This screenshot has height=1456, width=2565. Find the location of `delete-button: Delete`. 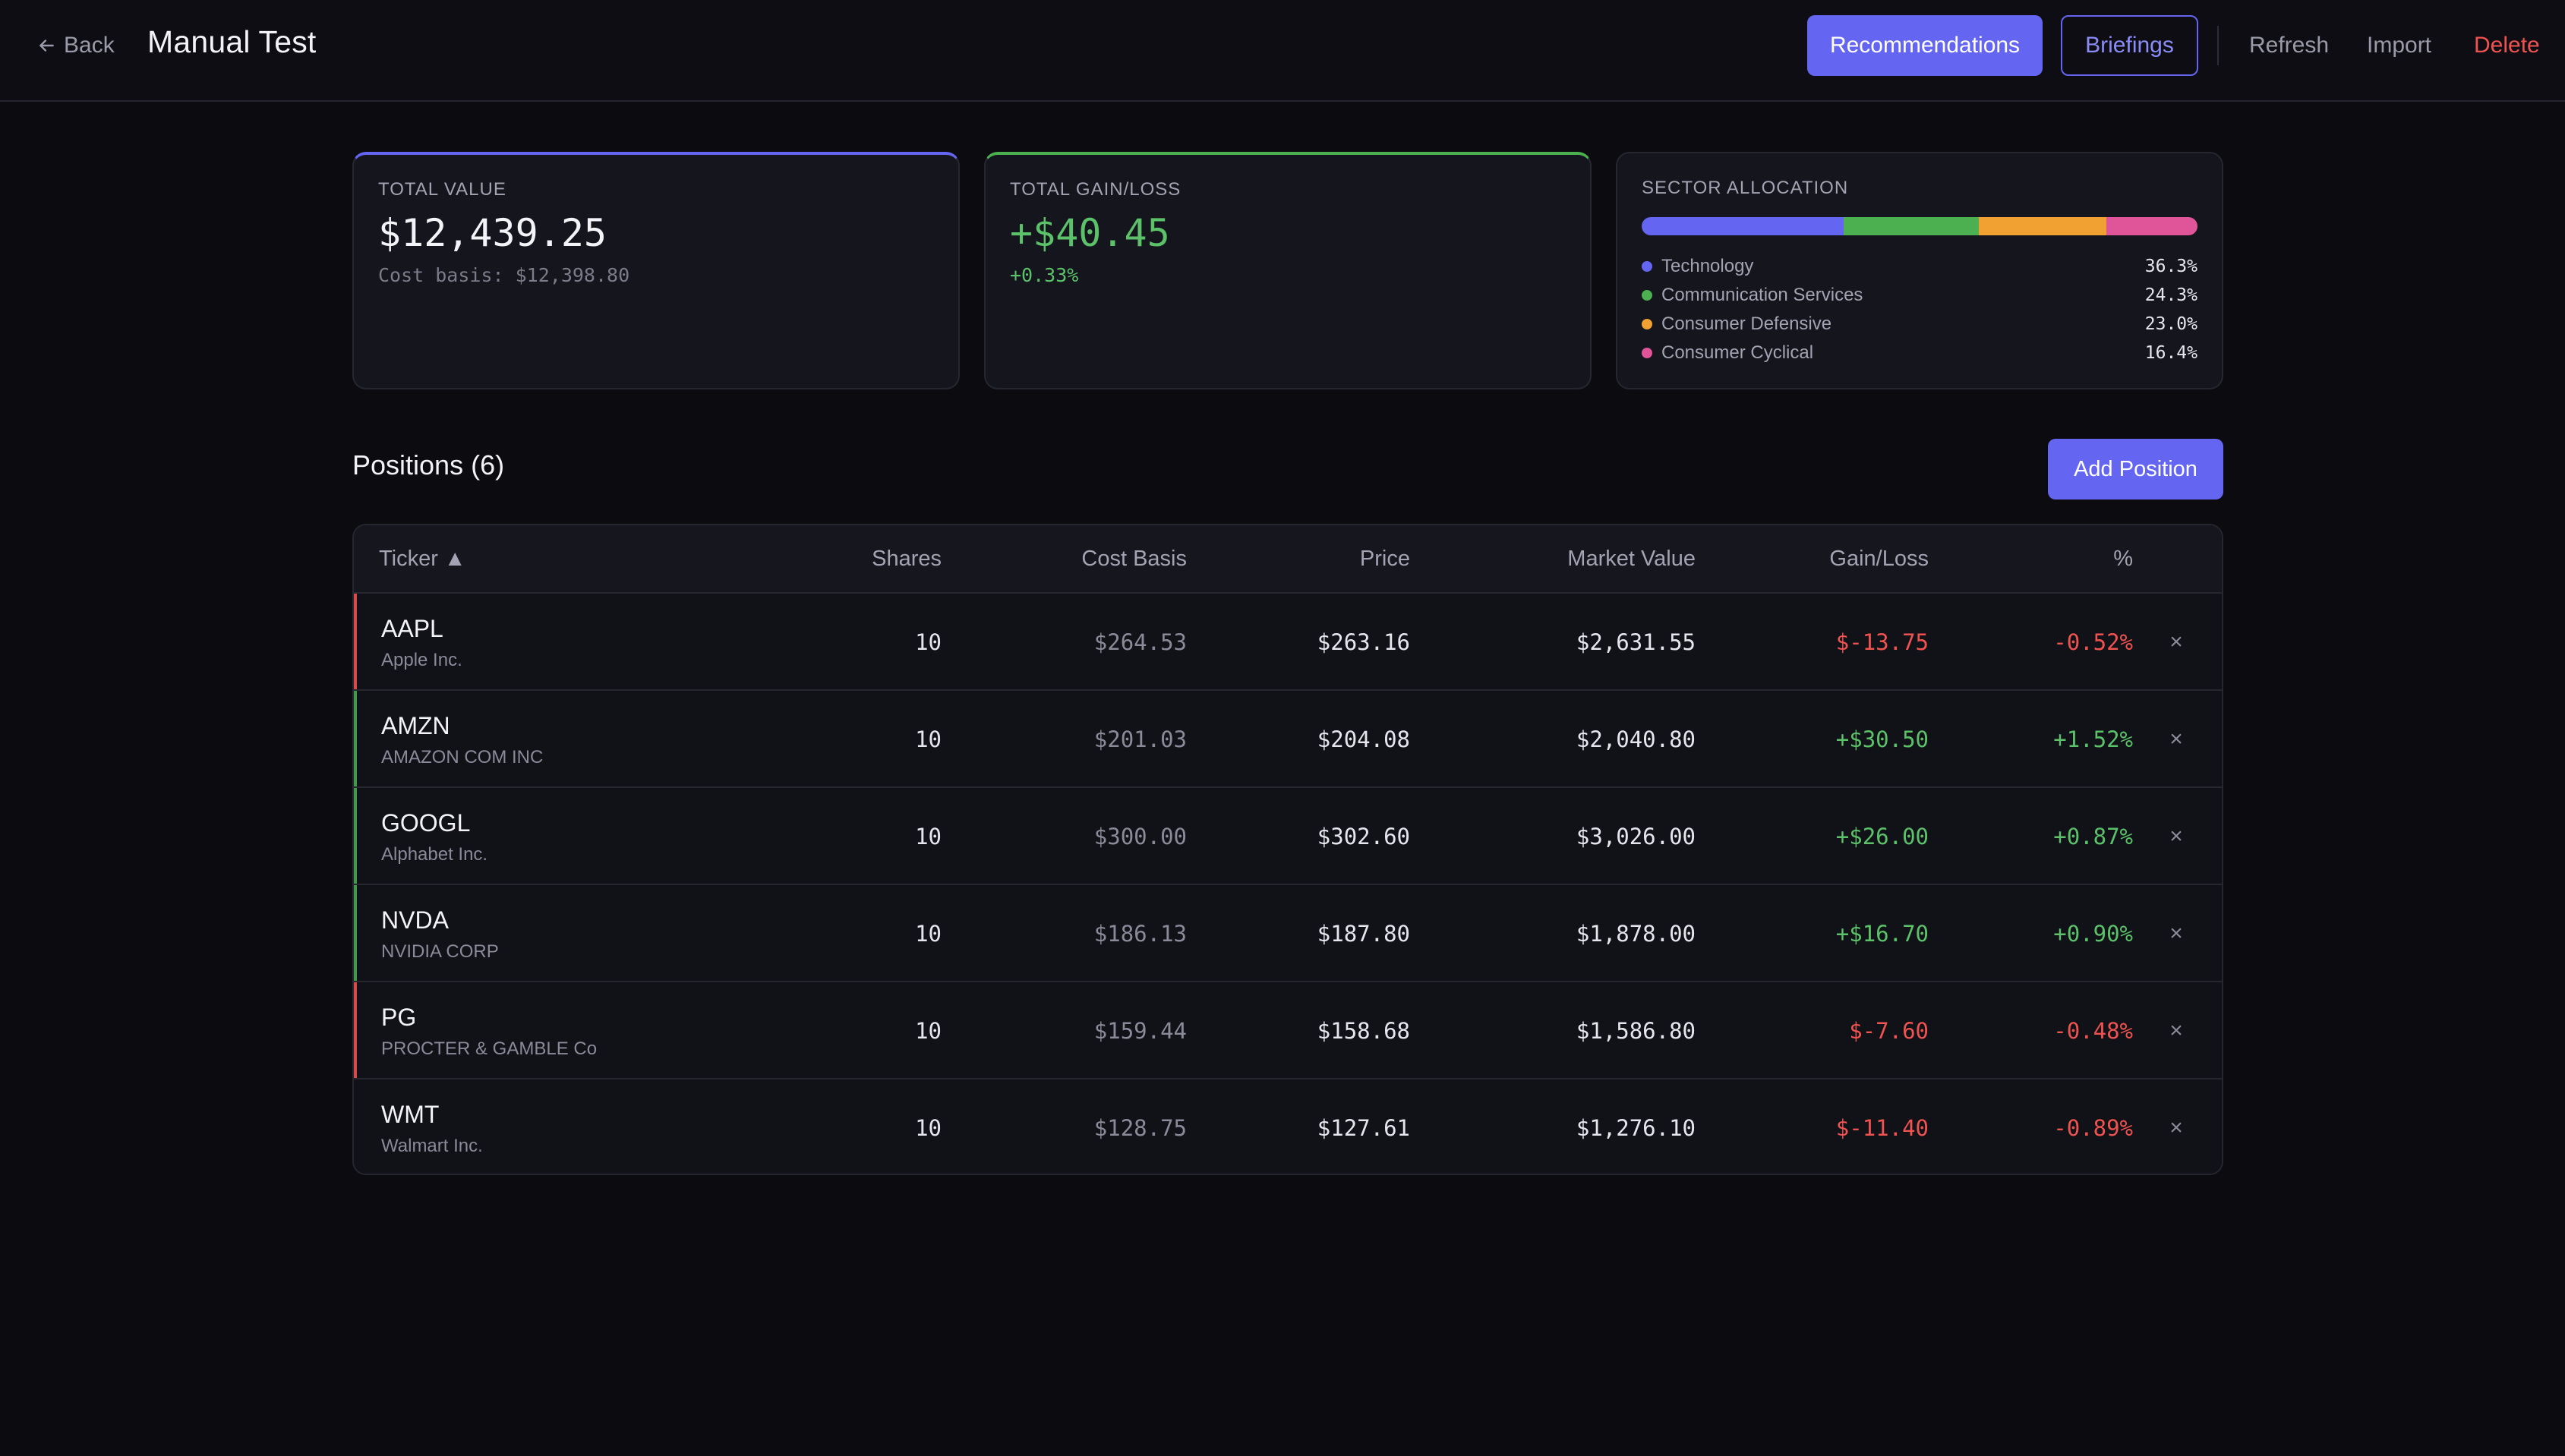

delete-button: Delete is located at coordinates (2507, 45).